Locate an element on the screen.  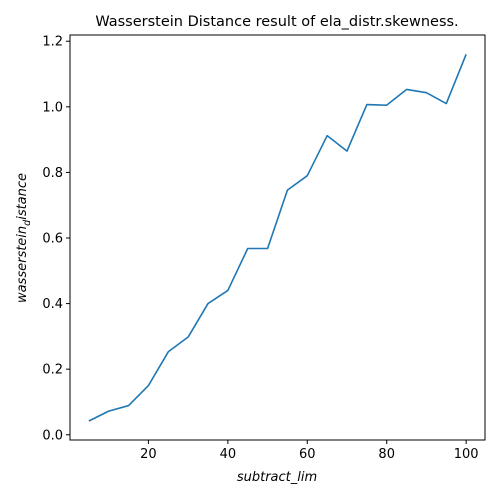
x-tick-label: 60 is located at coordinates (307, 454).